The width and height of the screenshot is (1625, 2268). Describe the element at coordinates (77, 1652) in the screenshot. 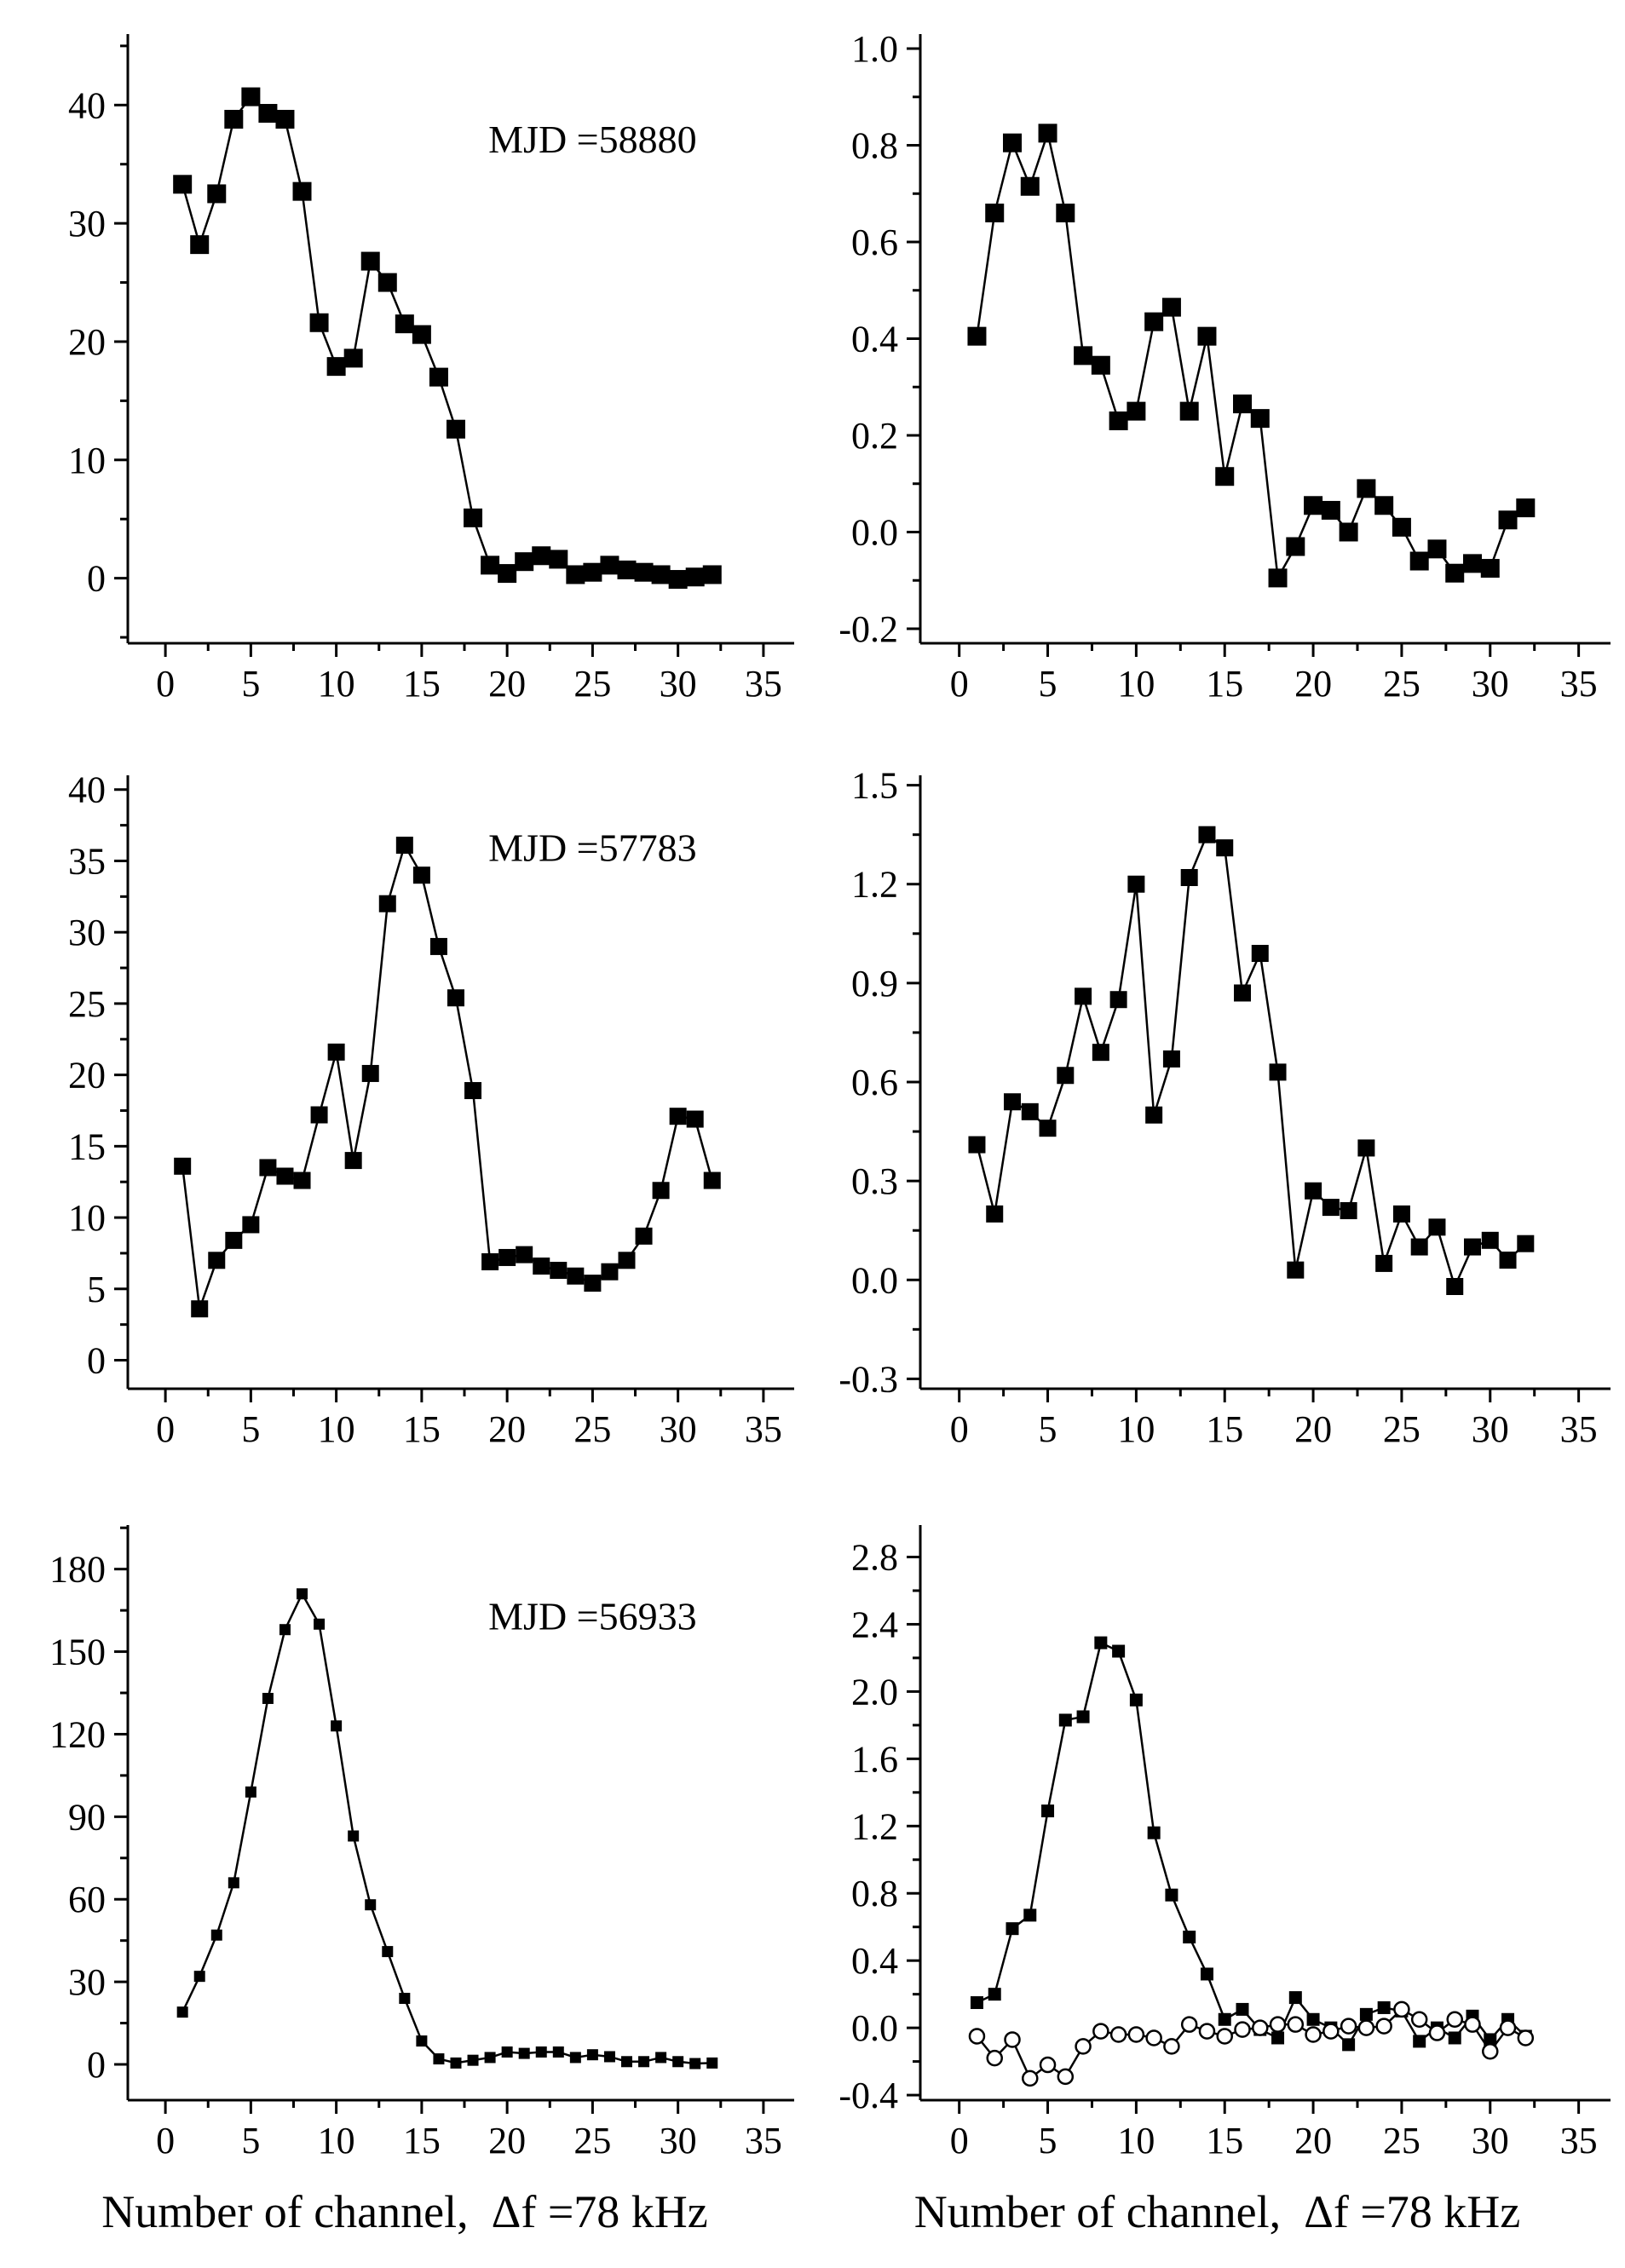

I see `y-tick-label: 150` at that location.